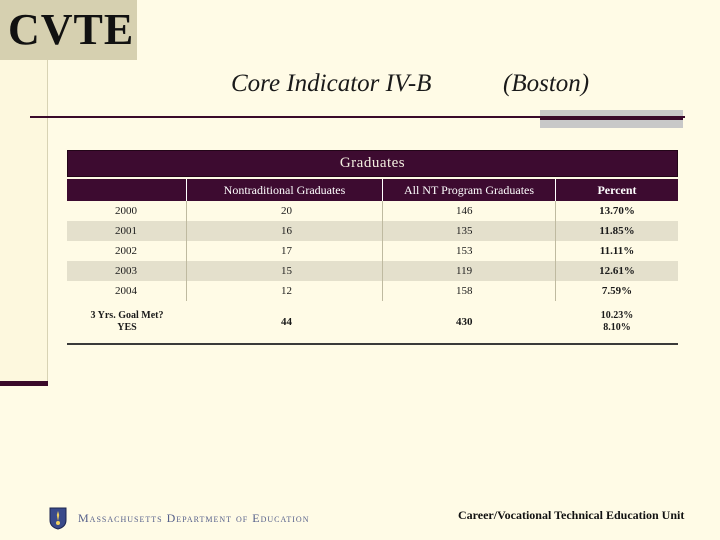  What do you see at coordinates (372, 323) in the screenshot?
I see `goal-summary-row: 3 Yrs. Goal Met? YES 44 430 10.23% 8.10%` at bounding box center [372, 323].